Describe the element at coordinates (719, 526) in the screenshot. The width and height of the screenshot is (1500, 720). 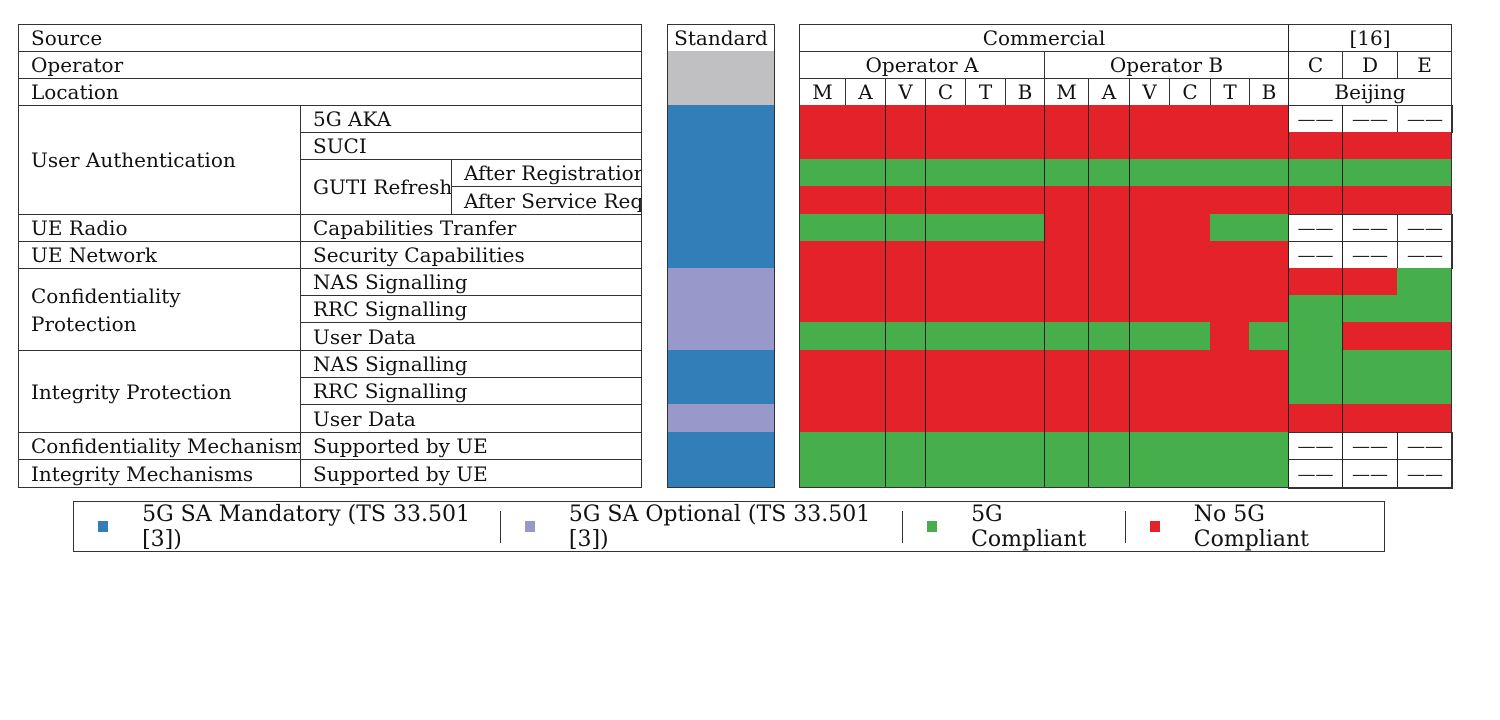
I see `legend-label-optional: 5G SA Optional (TS 33.501 [3])` at that location.